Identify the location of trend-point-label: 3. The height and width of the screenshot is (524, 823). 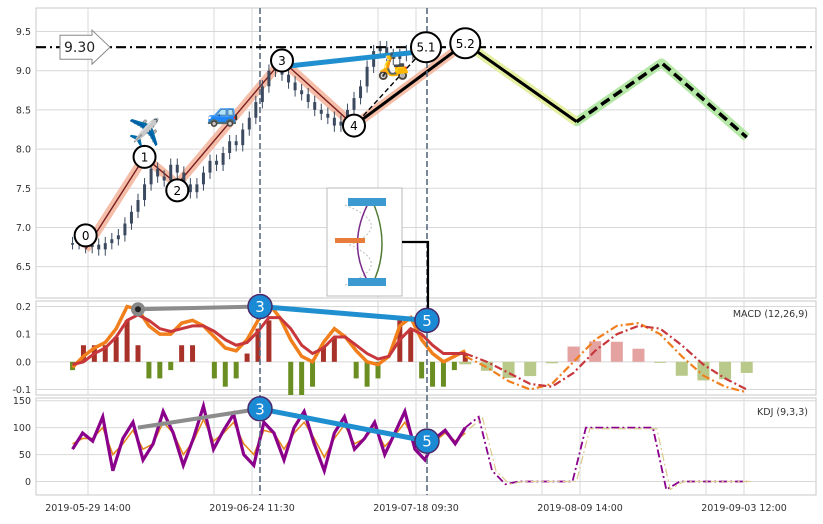
(282, 61).